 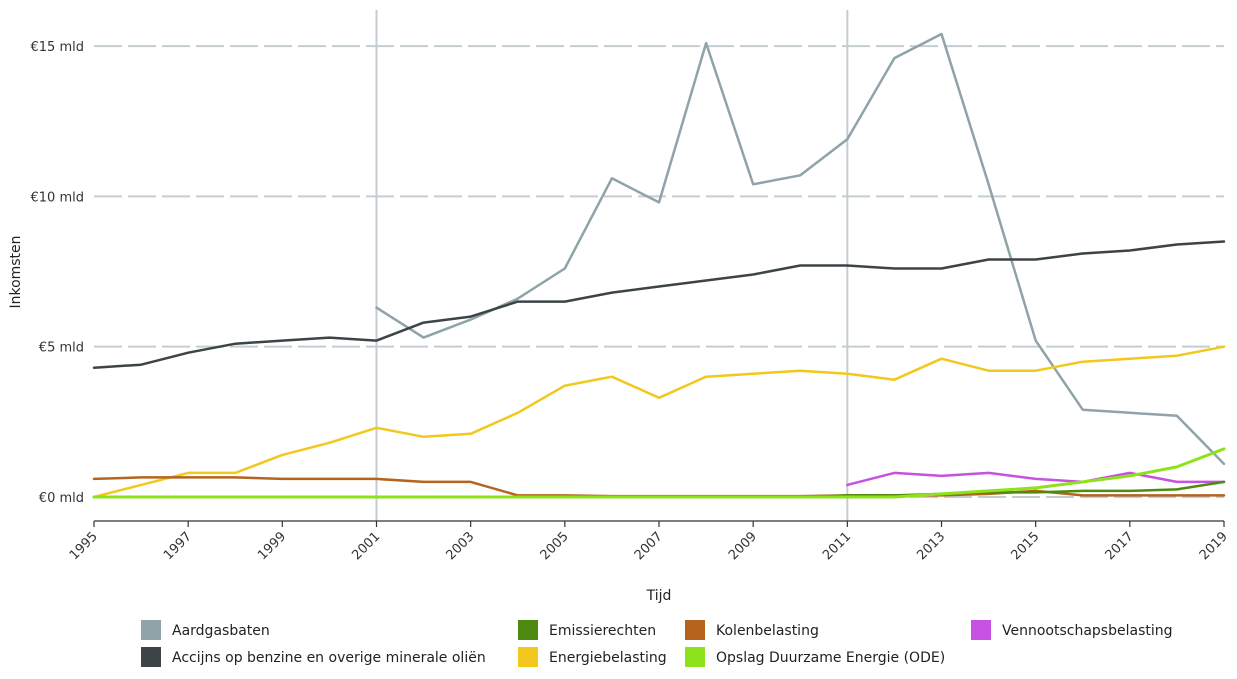 What do you see at coordinates (659, 596) in the screenshot?
I see `x-axis-title: Tijd` at bounding box center [659, 596].